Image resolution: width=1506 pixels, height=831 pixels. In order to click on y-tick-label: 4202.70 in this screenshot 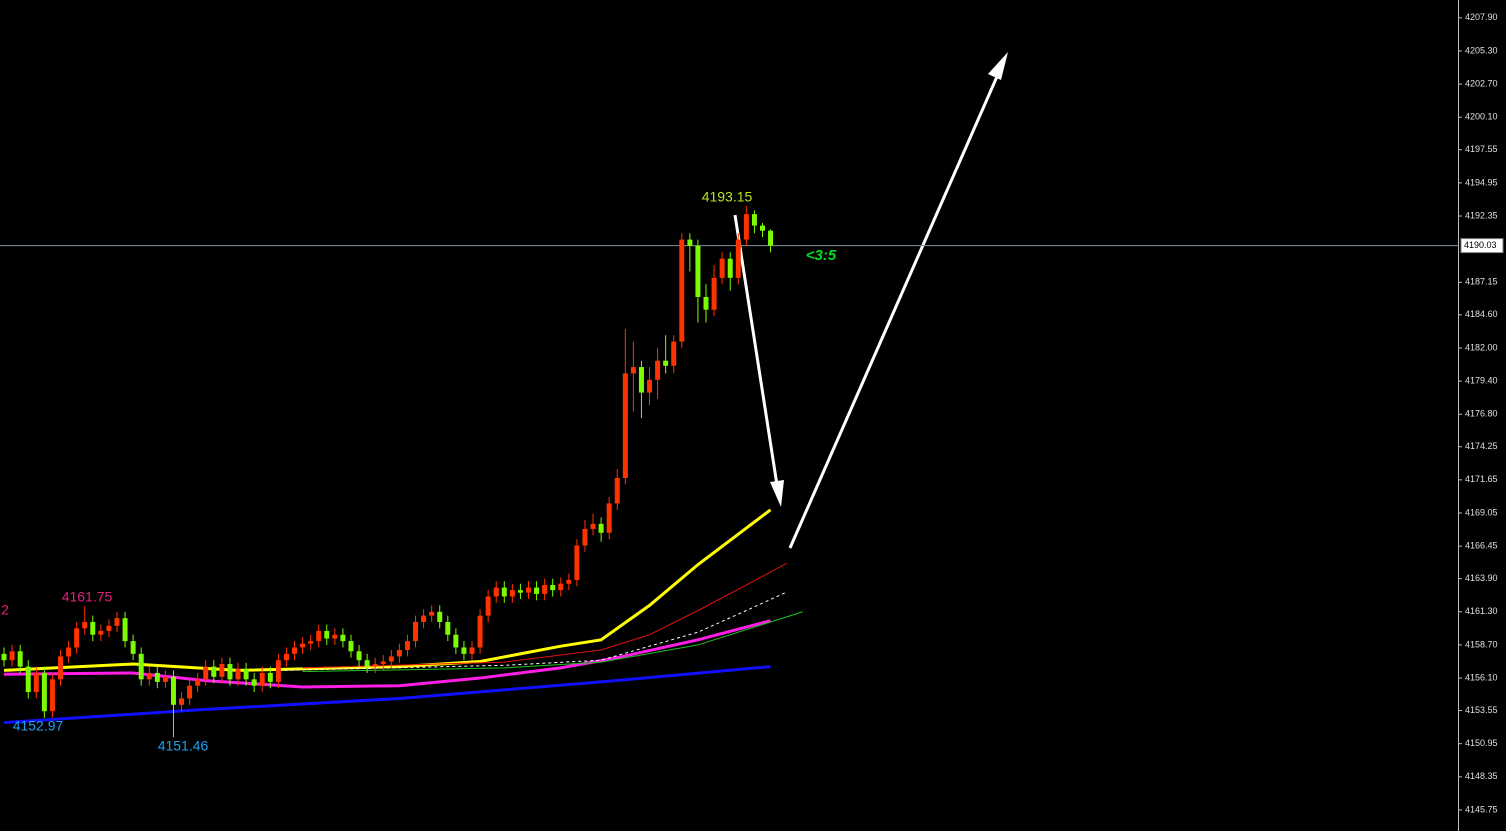, I will do `click(1481, 83)`.